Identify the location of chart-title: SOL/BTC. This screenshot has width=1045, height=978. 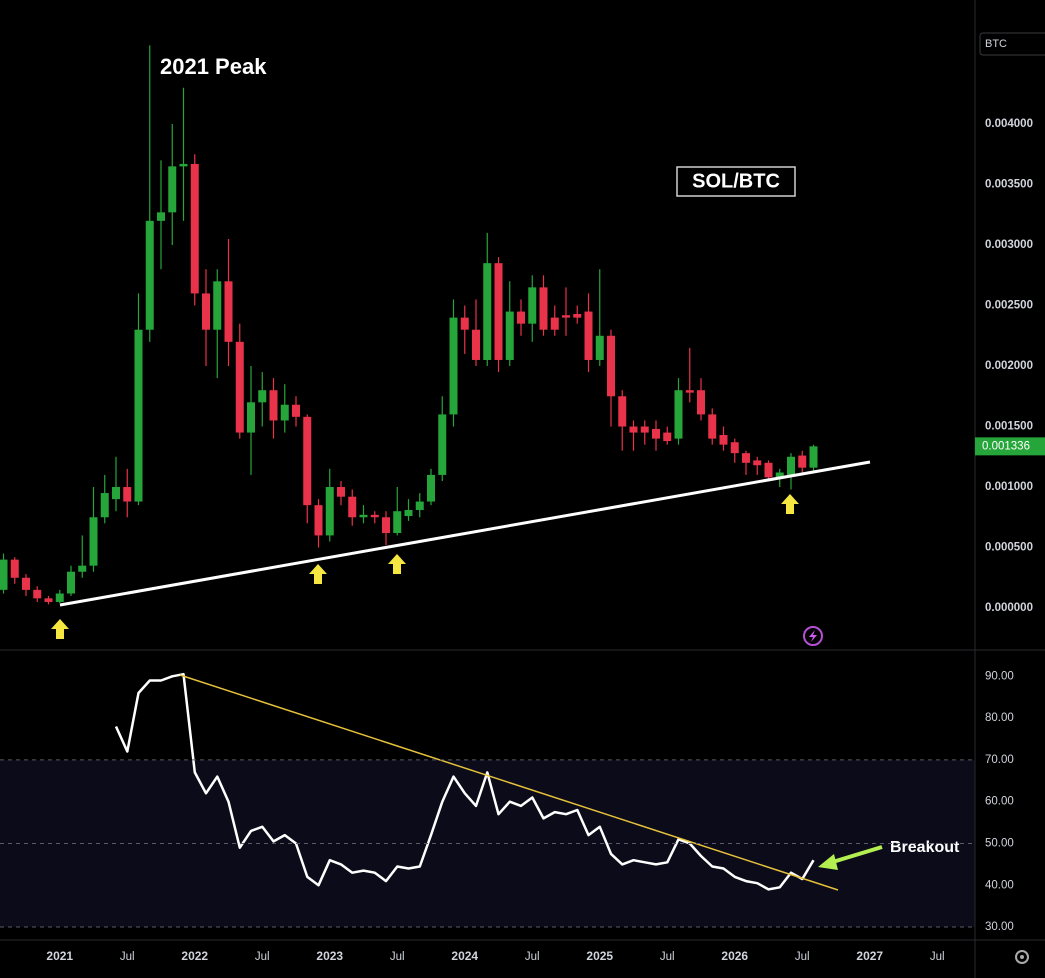
(736, 181).